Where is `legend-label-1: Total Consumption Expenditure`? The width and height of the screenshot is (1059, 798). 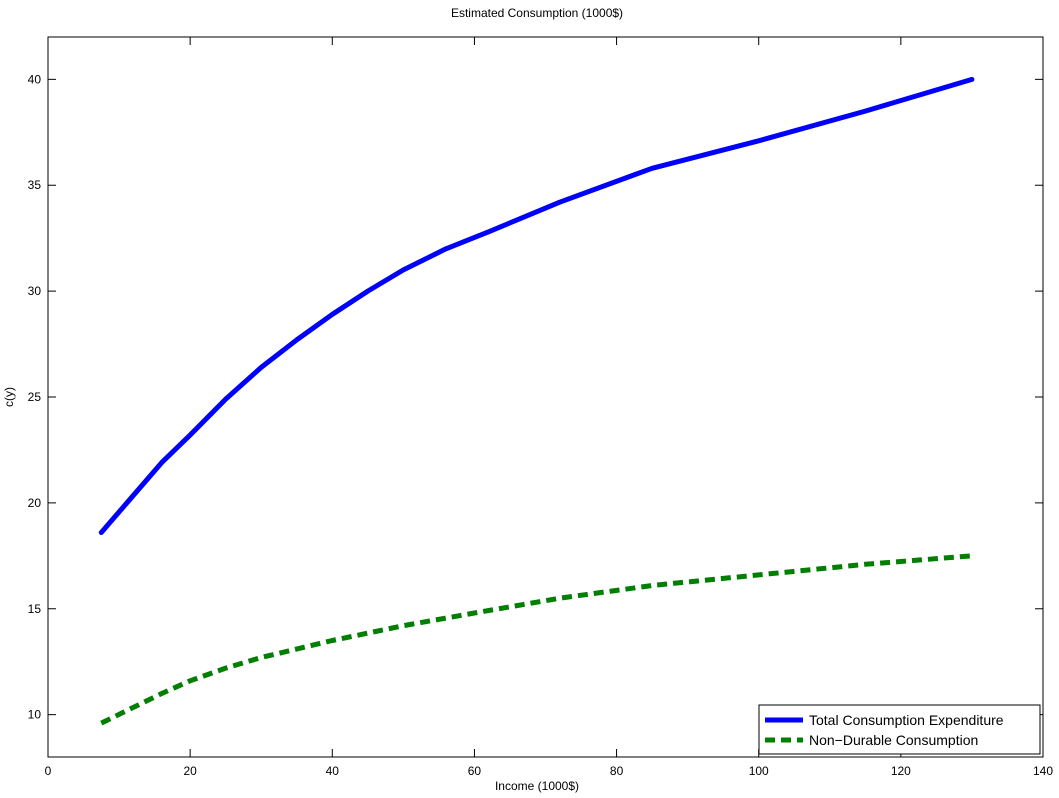 legend-label-1: Total Consumption Expenditure is located at coordinates (906, 720).